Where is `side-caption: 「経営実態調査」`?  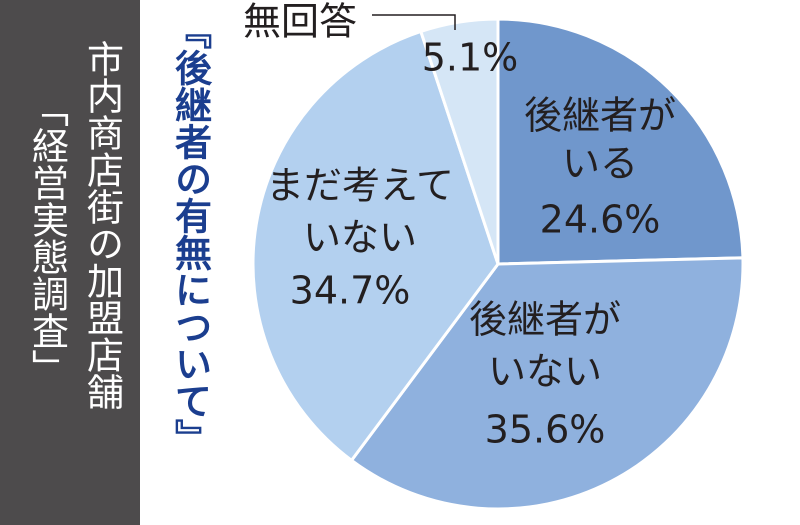 side-caption: 「経営実態調査」 is located at coordinates (48, 238).